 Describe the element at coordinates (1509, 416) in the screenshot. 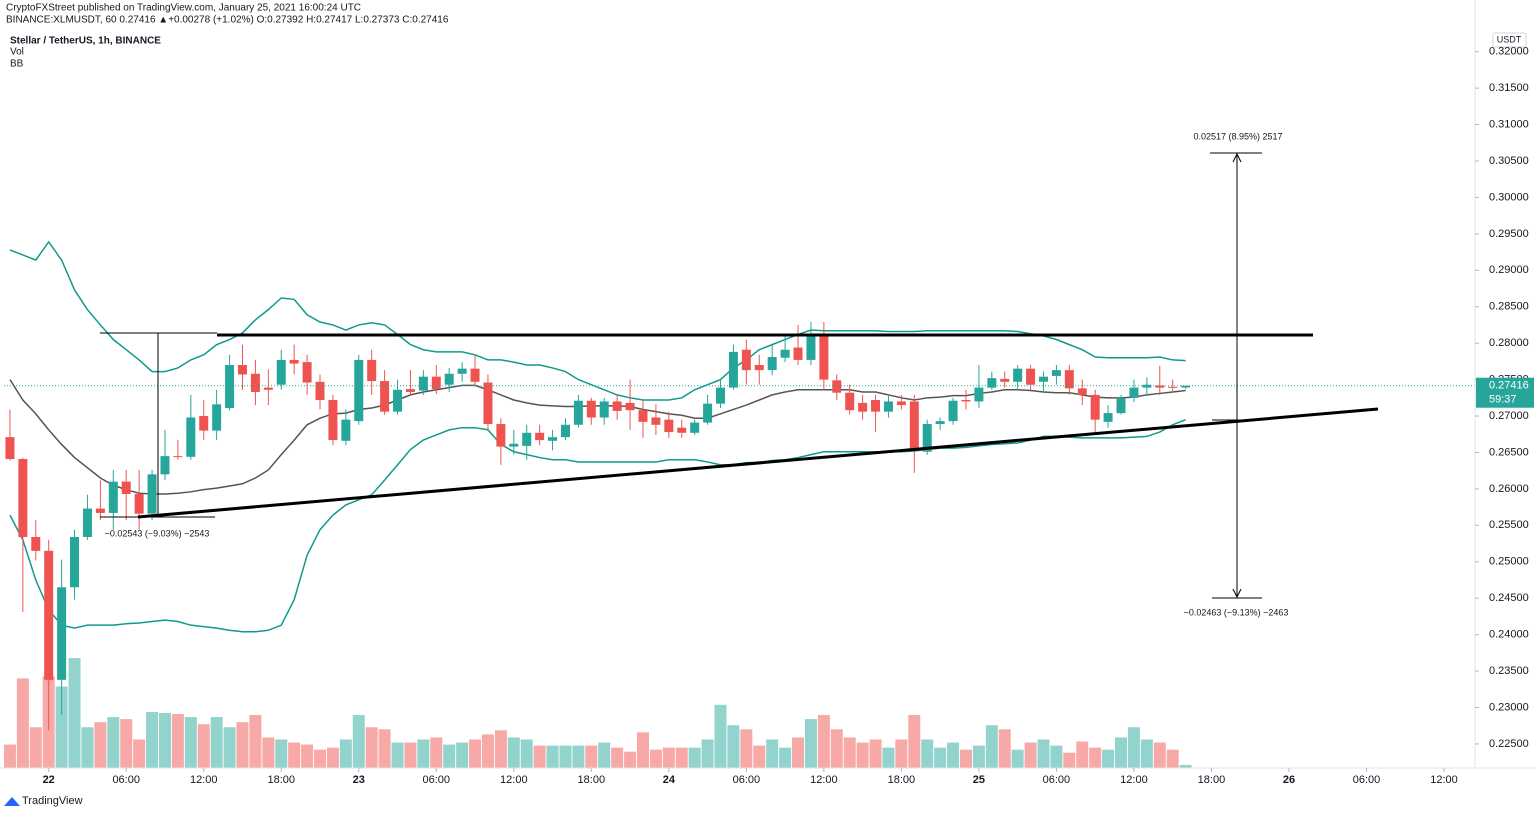

I see `y-tick-label: 0.27000` at that location.